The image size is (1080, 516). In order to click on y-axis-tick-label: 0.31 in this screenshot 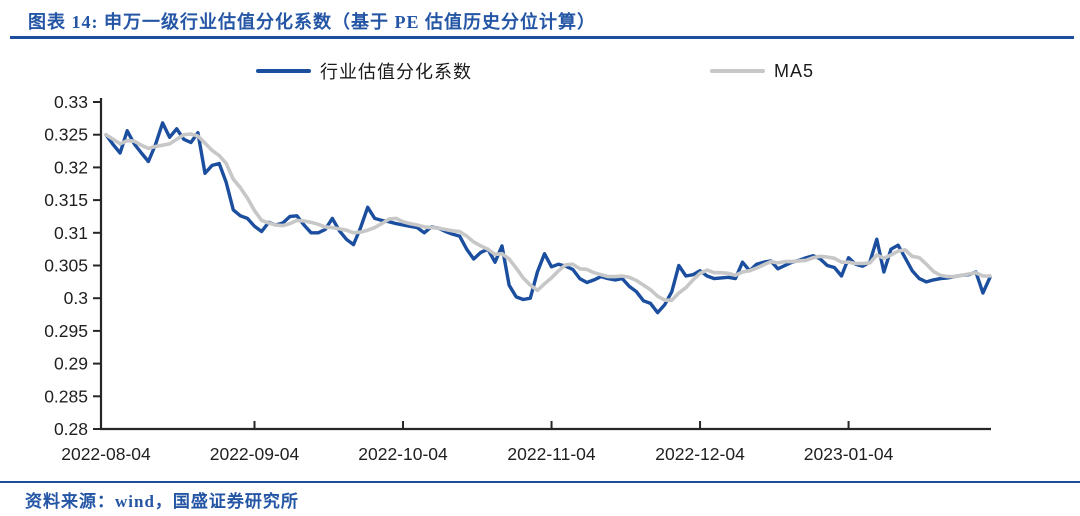, I will do `click(71, 233)`.